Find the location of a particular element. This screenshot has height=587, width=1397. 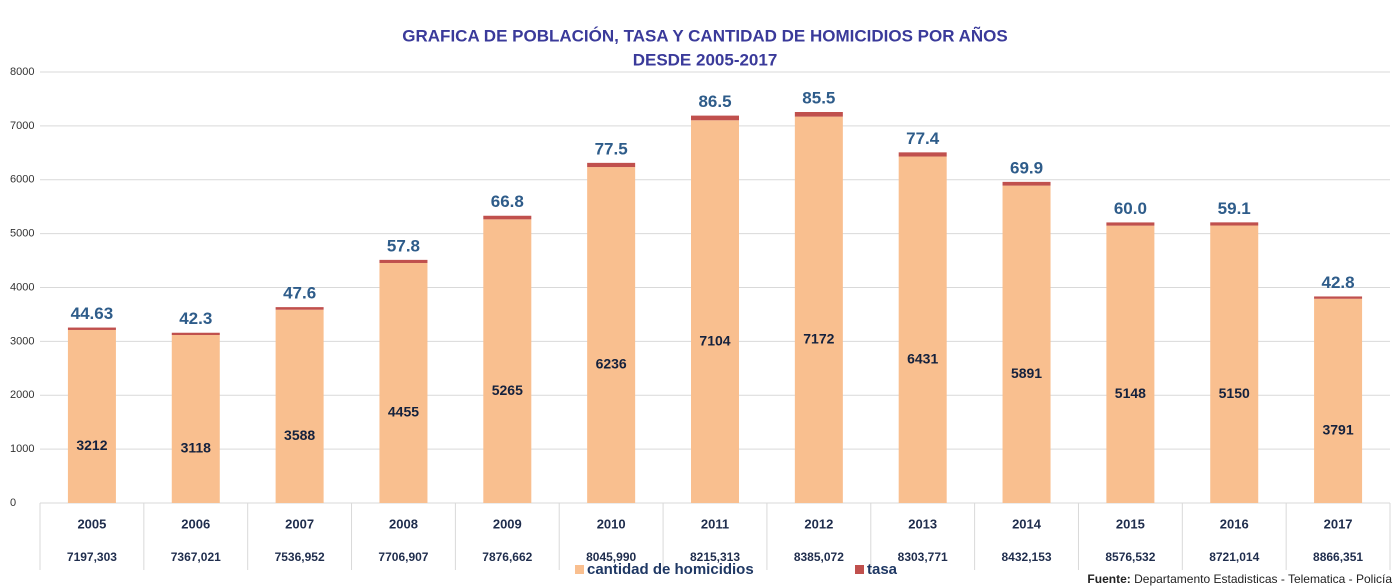

data-label: 59.1 is located at coordinates (1234, 208).